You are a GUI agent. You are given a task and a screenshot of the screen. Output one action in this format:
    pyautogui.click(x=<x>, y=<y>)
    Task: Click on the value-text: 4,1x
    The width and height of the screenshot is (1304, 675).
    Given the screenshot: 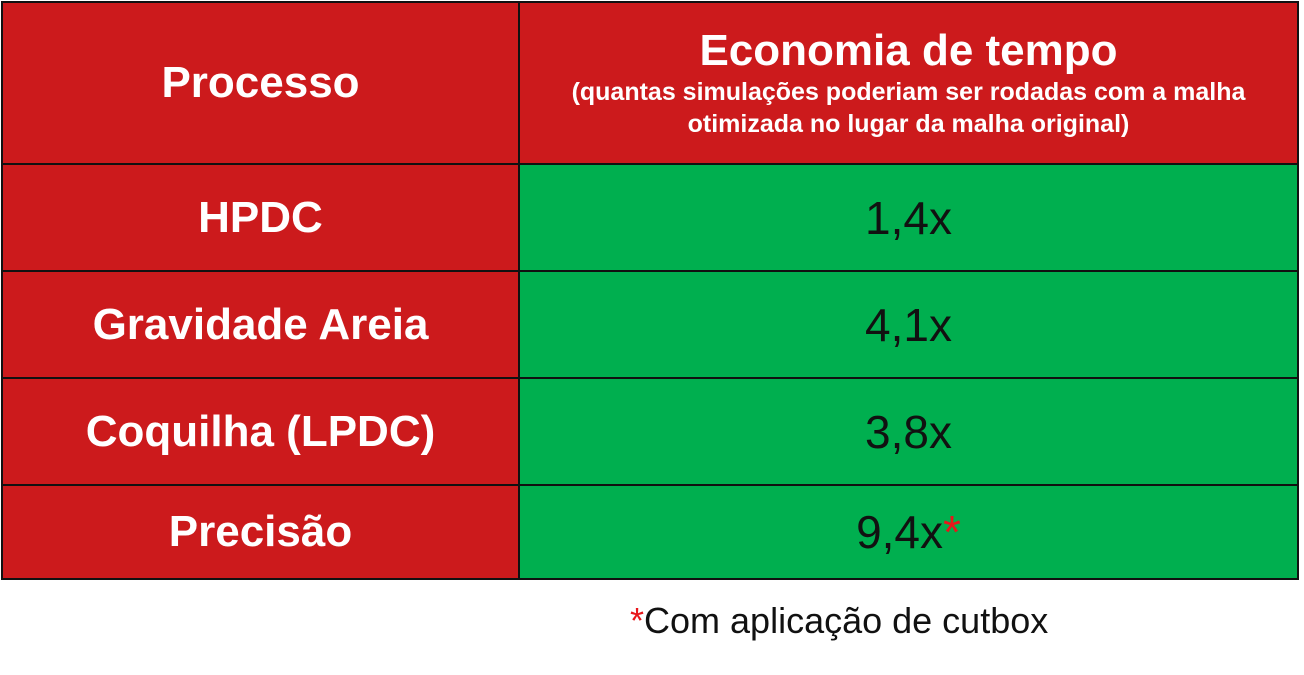 What is the action you would take?
    pyautogui.click(x=908, y=324)
    